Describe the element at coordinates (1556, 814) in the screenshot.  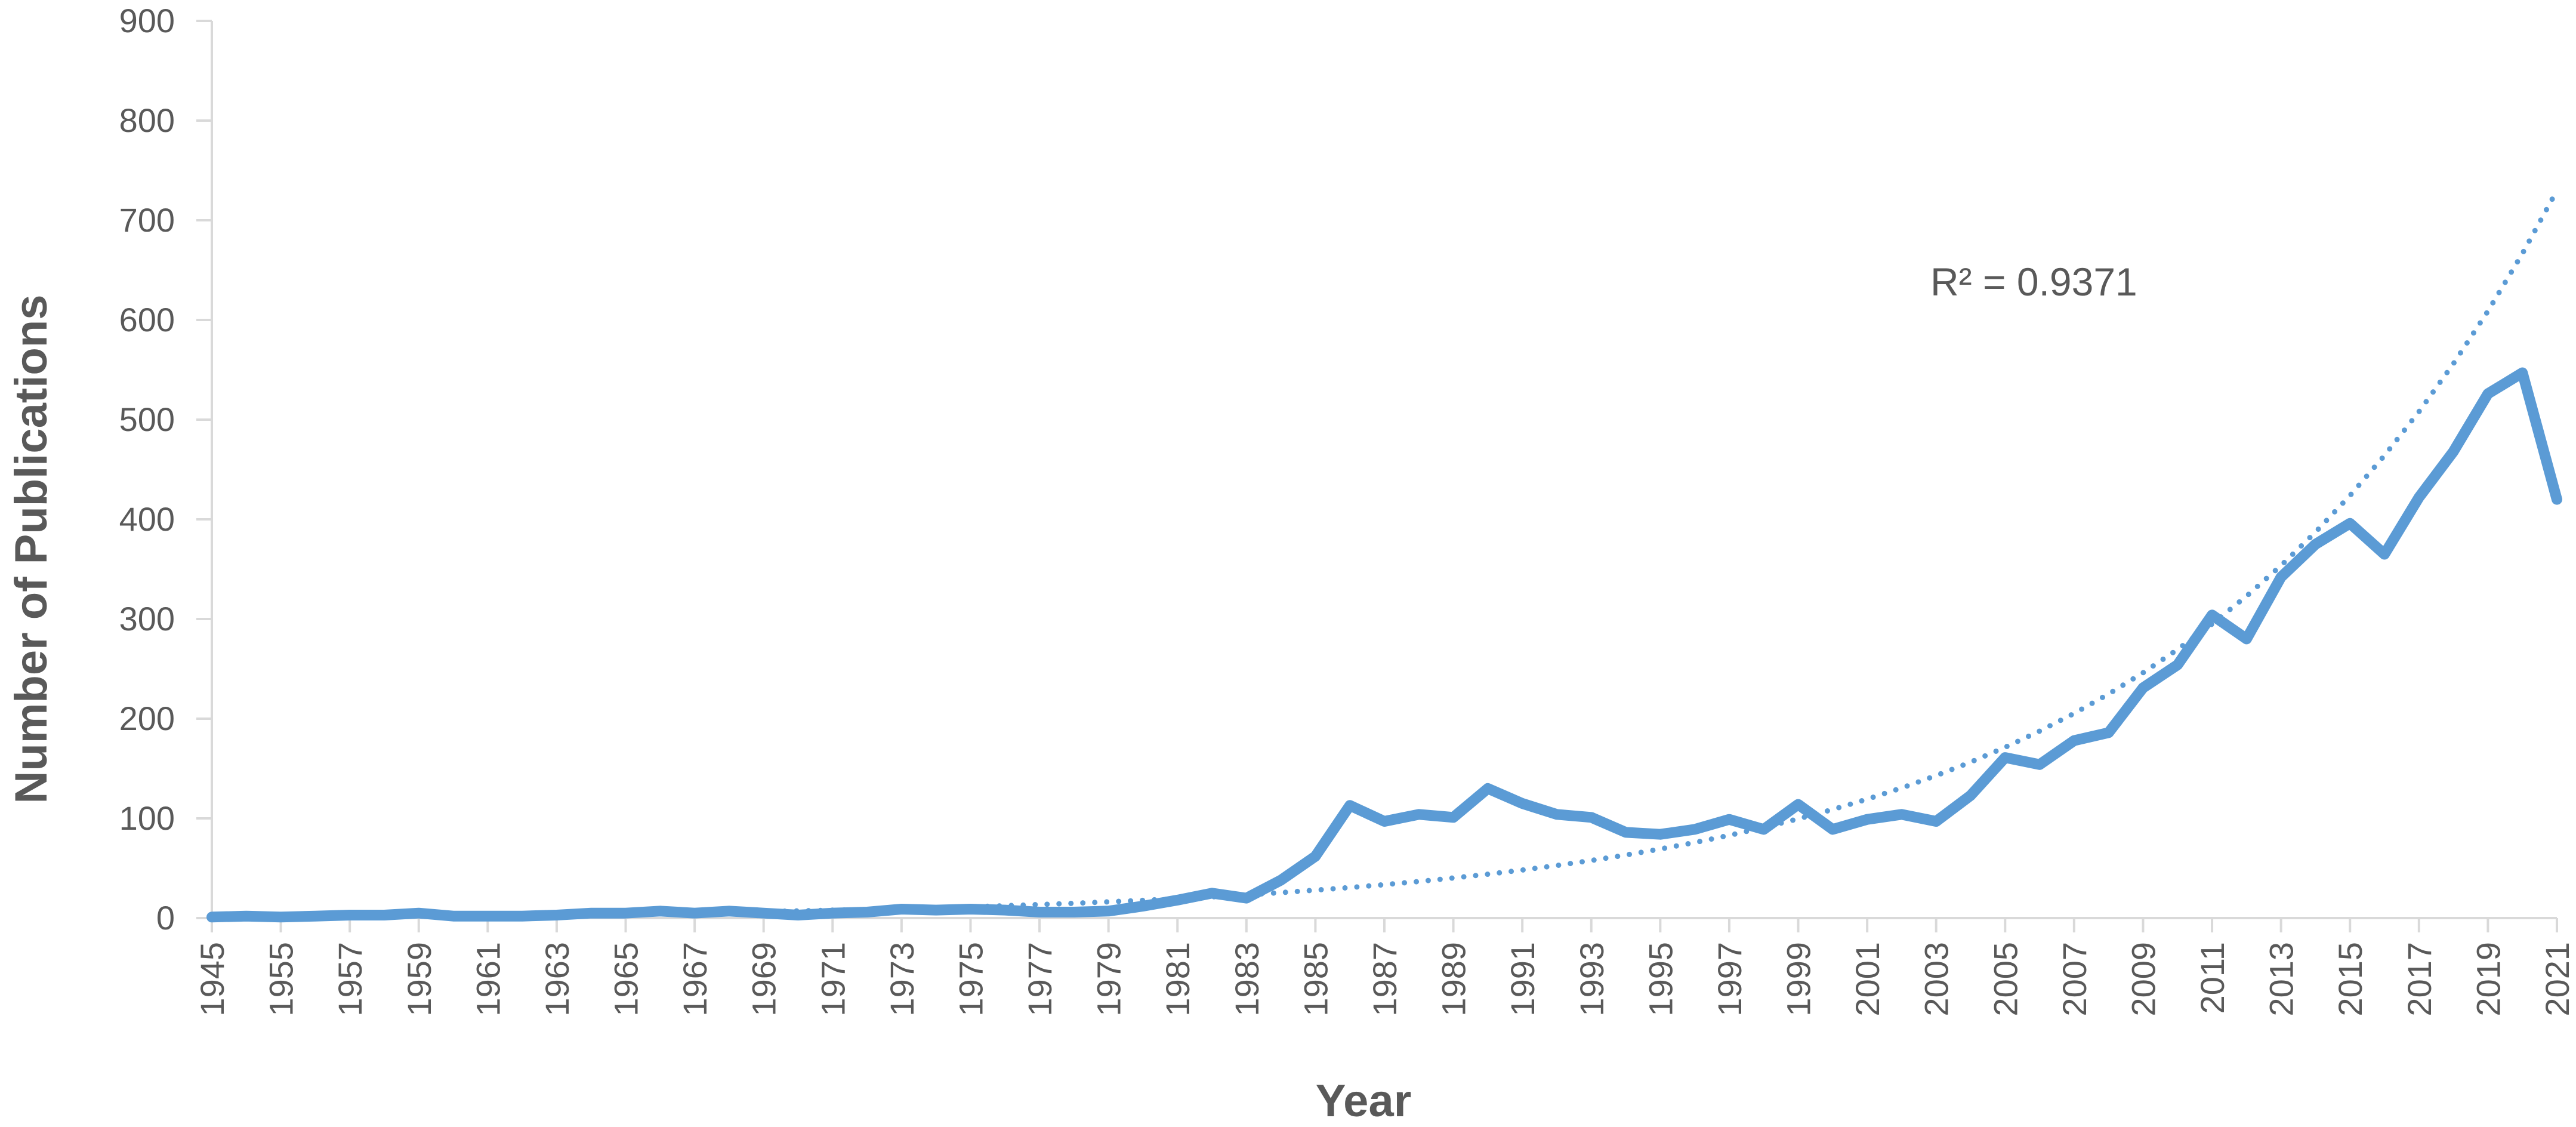
I see `data-point-1992` at that location.